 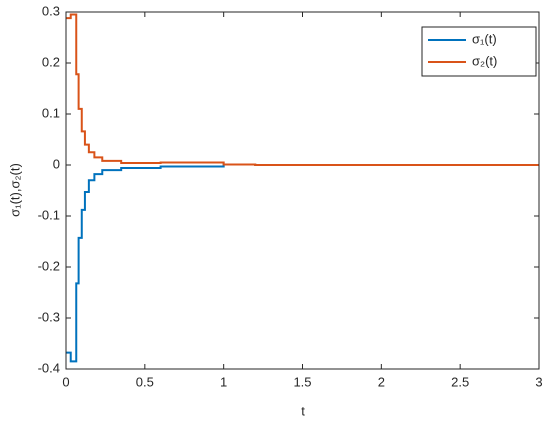 I want to click on y-tick-label: -0.2, so click(x=49, y=265).